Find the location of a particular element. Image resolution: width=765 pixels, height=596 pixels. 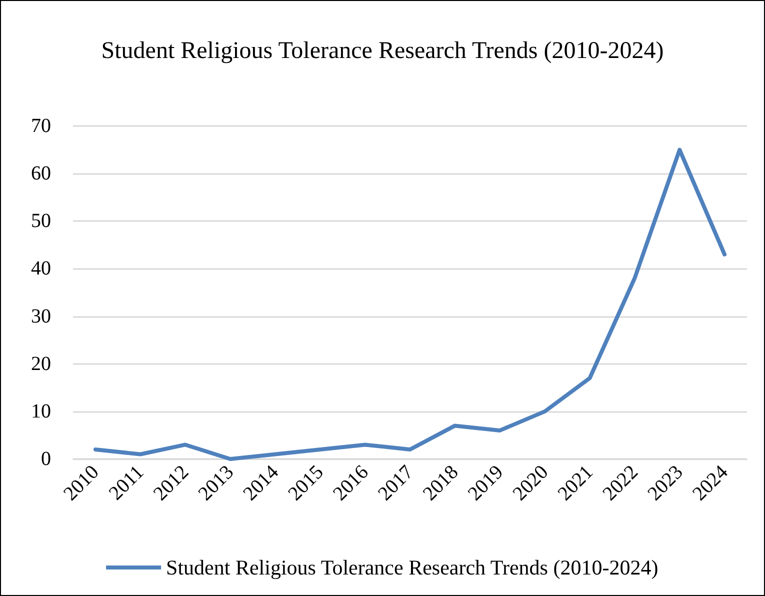

y-tick-label: 20 is located at coordinates (41, 363).